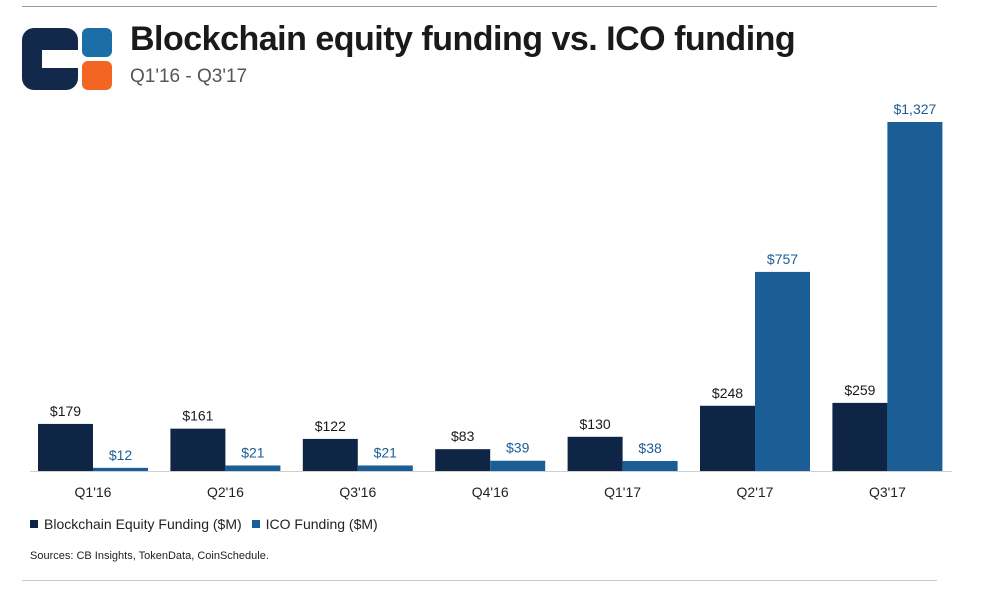  I want to click on legend-label-equity: Blockchain Equity Funding ($M), so click(143, 524).